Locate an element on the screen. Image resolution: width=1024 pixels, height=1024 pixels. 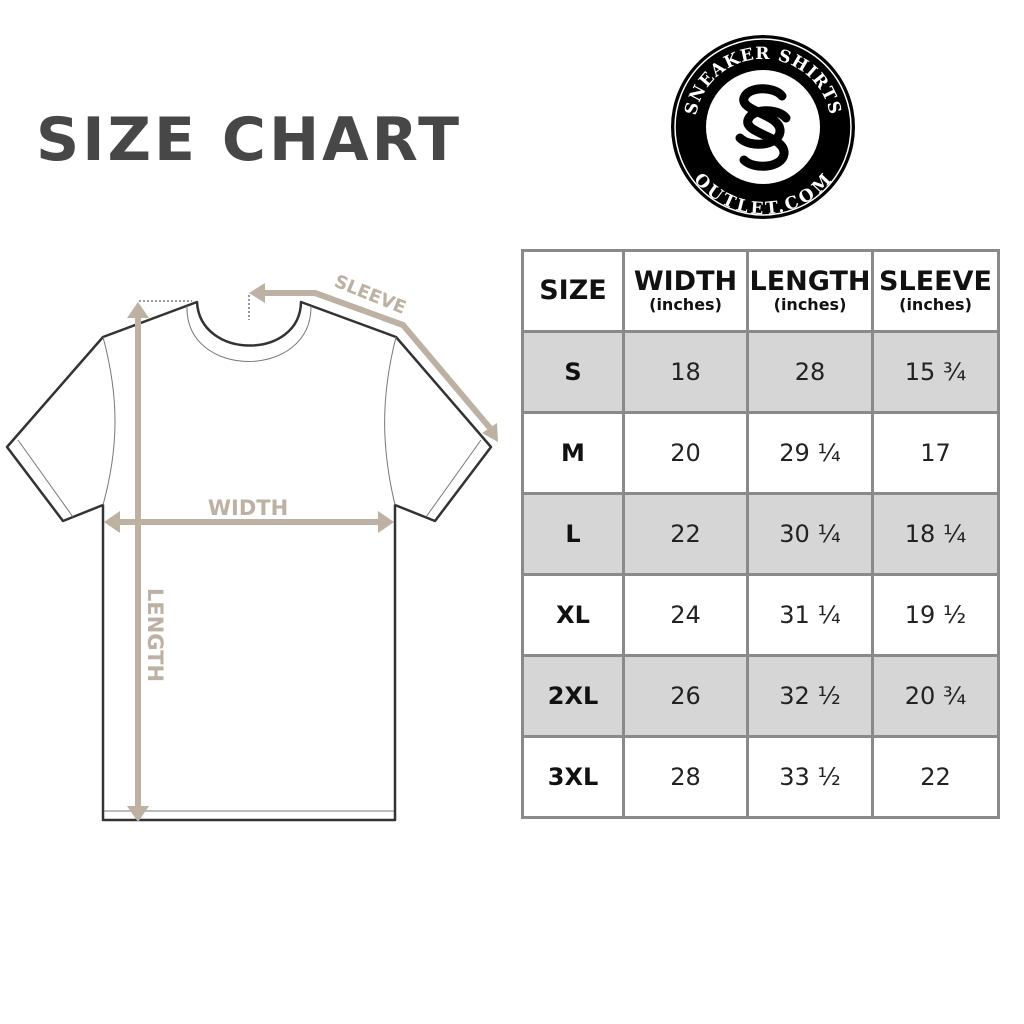
length-cell: 31 ¼ is located at coordinates (810, 615).